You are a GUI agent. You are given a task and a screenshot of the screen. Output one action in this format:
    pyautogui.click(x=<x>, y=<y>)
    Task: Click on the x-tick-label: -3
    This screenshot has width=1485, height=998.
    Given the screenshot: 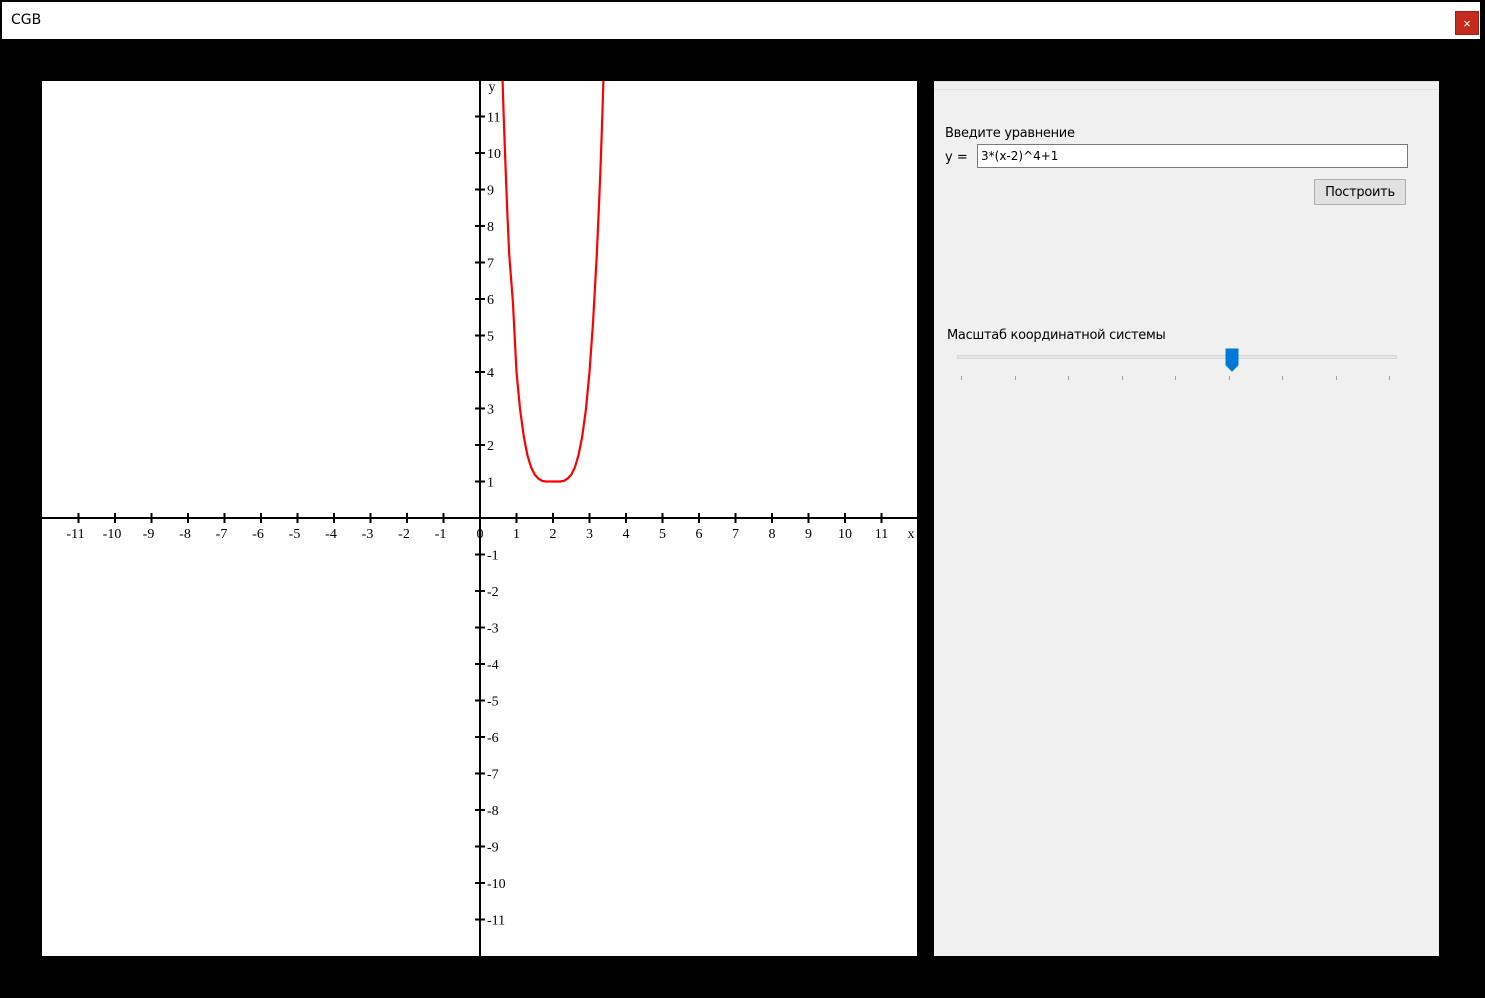 What is the action you would take?
    pyautogui.click(x=368, y=534)
    